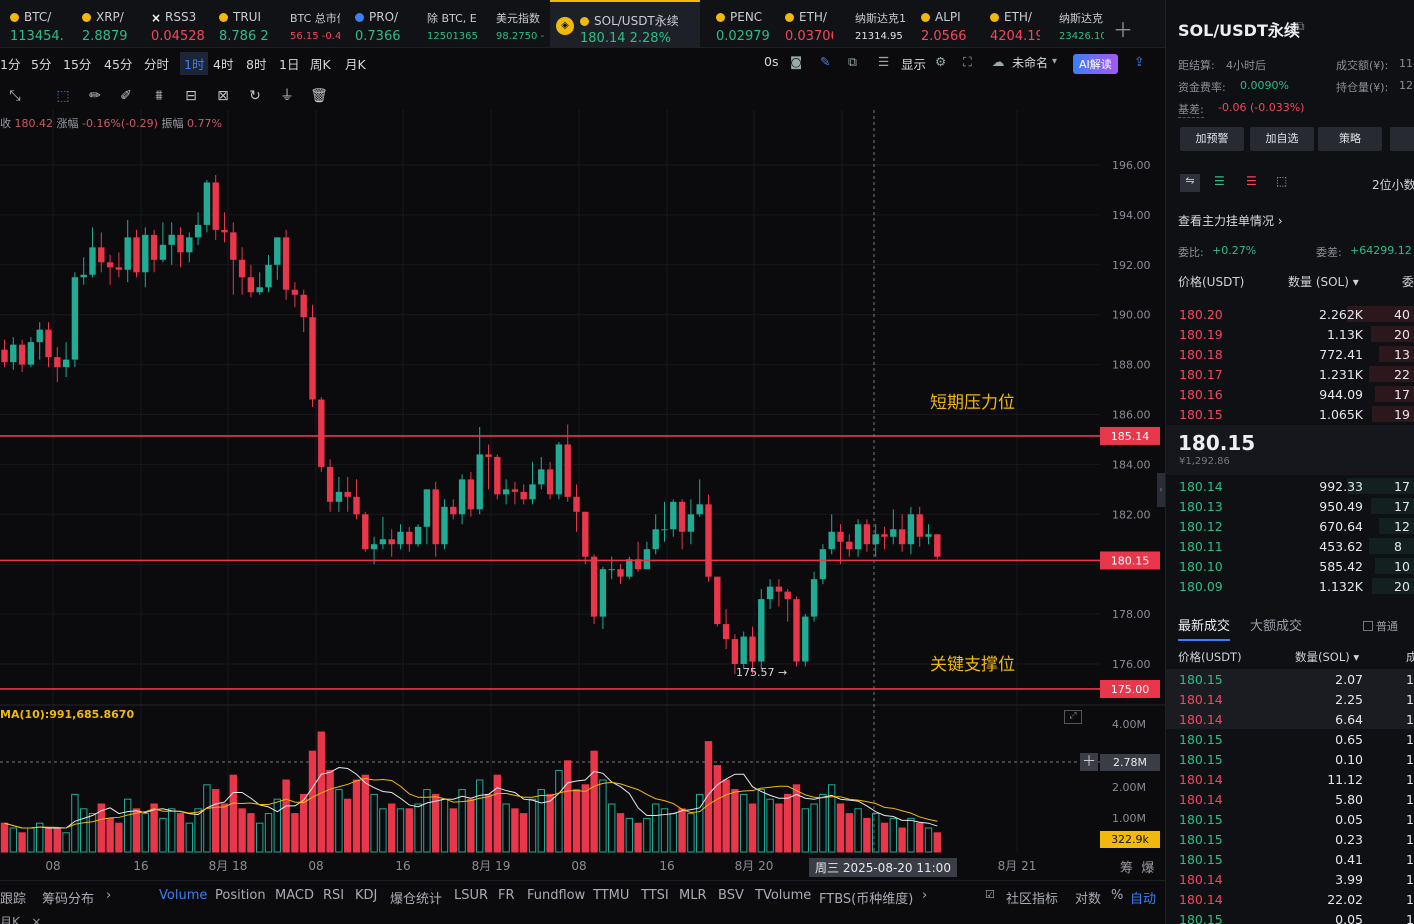  What do you see at coordinates (852, 61) in the screenshot?
I see `window-icon: ⧉` at bounding box center [852, 61].